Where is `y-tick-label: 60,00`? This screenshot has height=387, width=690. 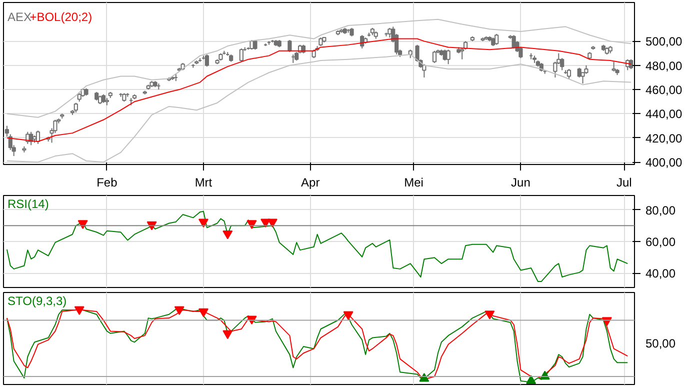 y-tick-label: 60,00 is located at coordinates (661, 242).